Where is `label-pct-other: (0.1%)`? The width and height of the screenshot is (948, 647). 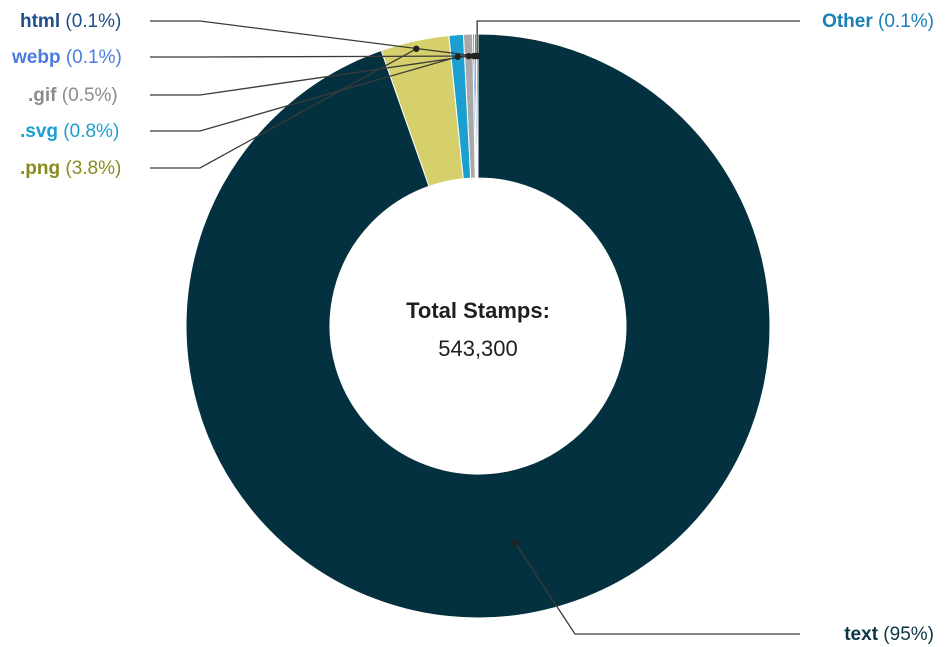 label-pct-other: (0.1%) is located at coordinates (903, 21).